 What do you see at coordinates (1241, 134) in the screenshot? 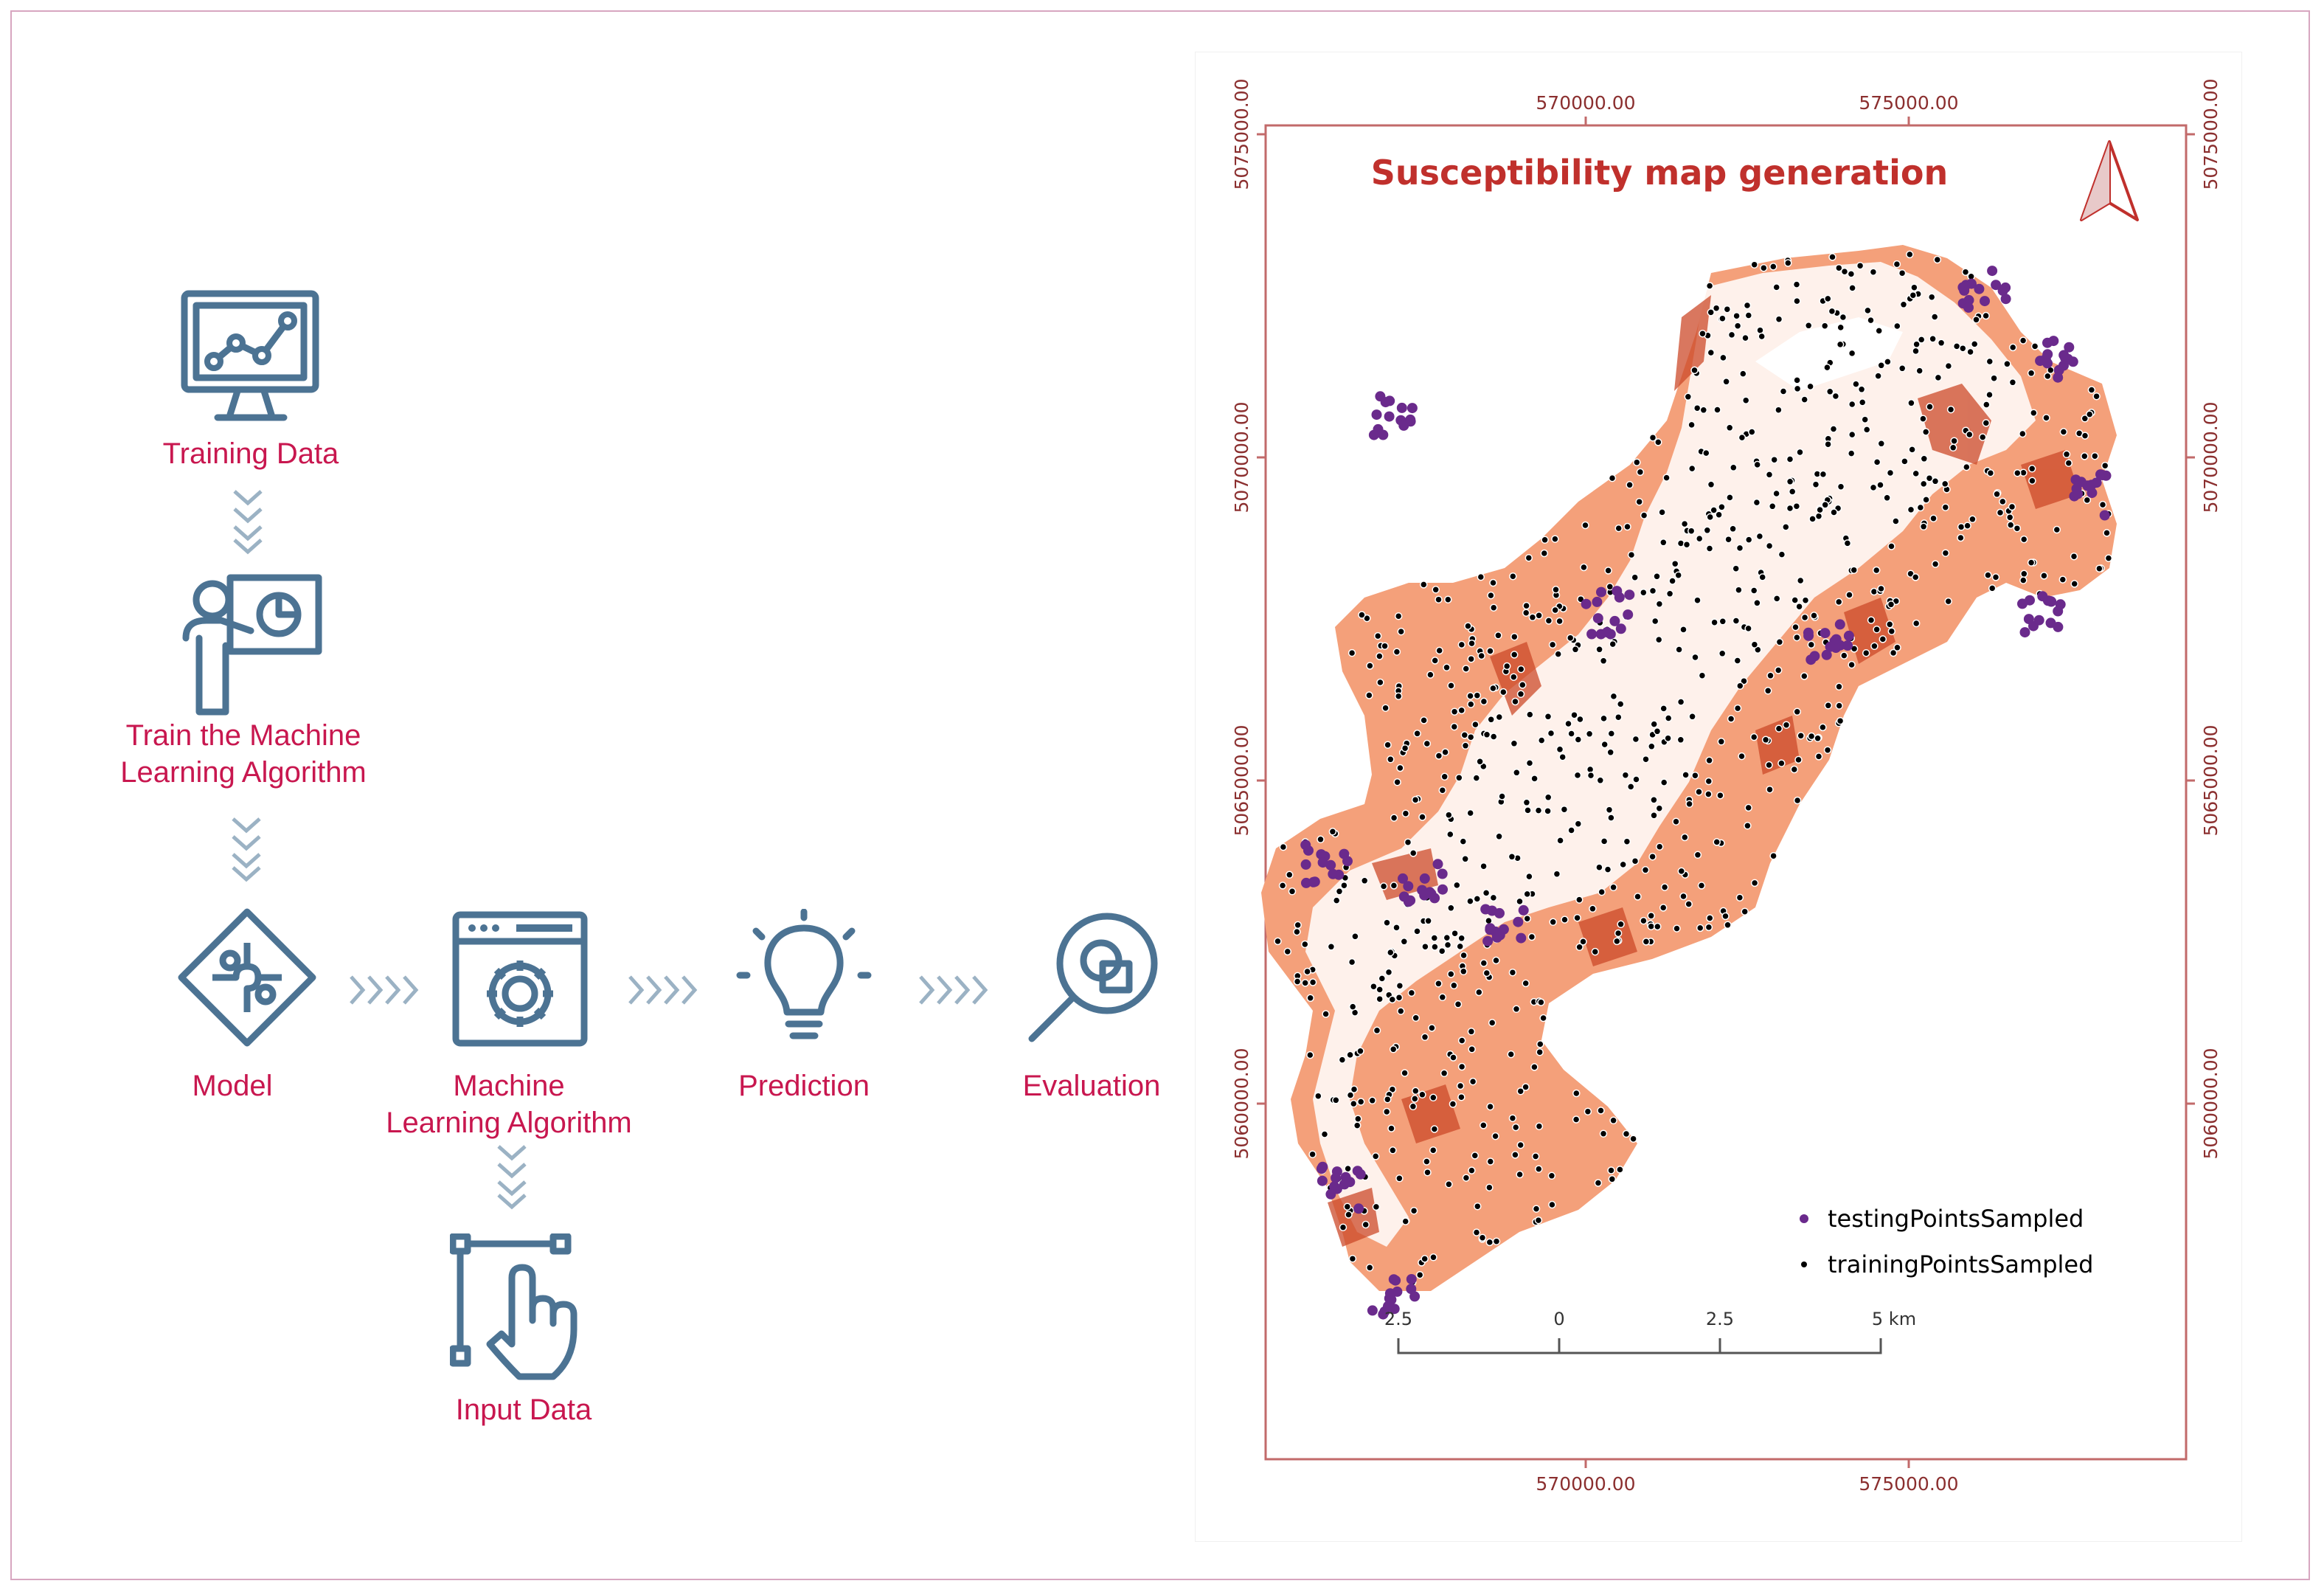
I see `y-tick-left-1: 5075000.00` at bounding box center [1241, 134].